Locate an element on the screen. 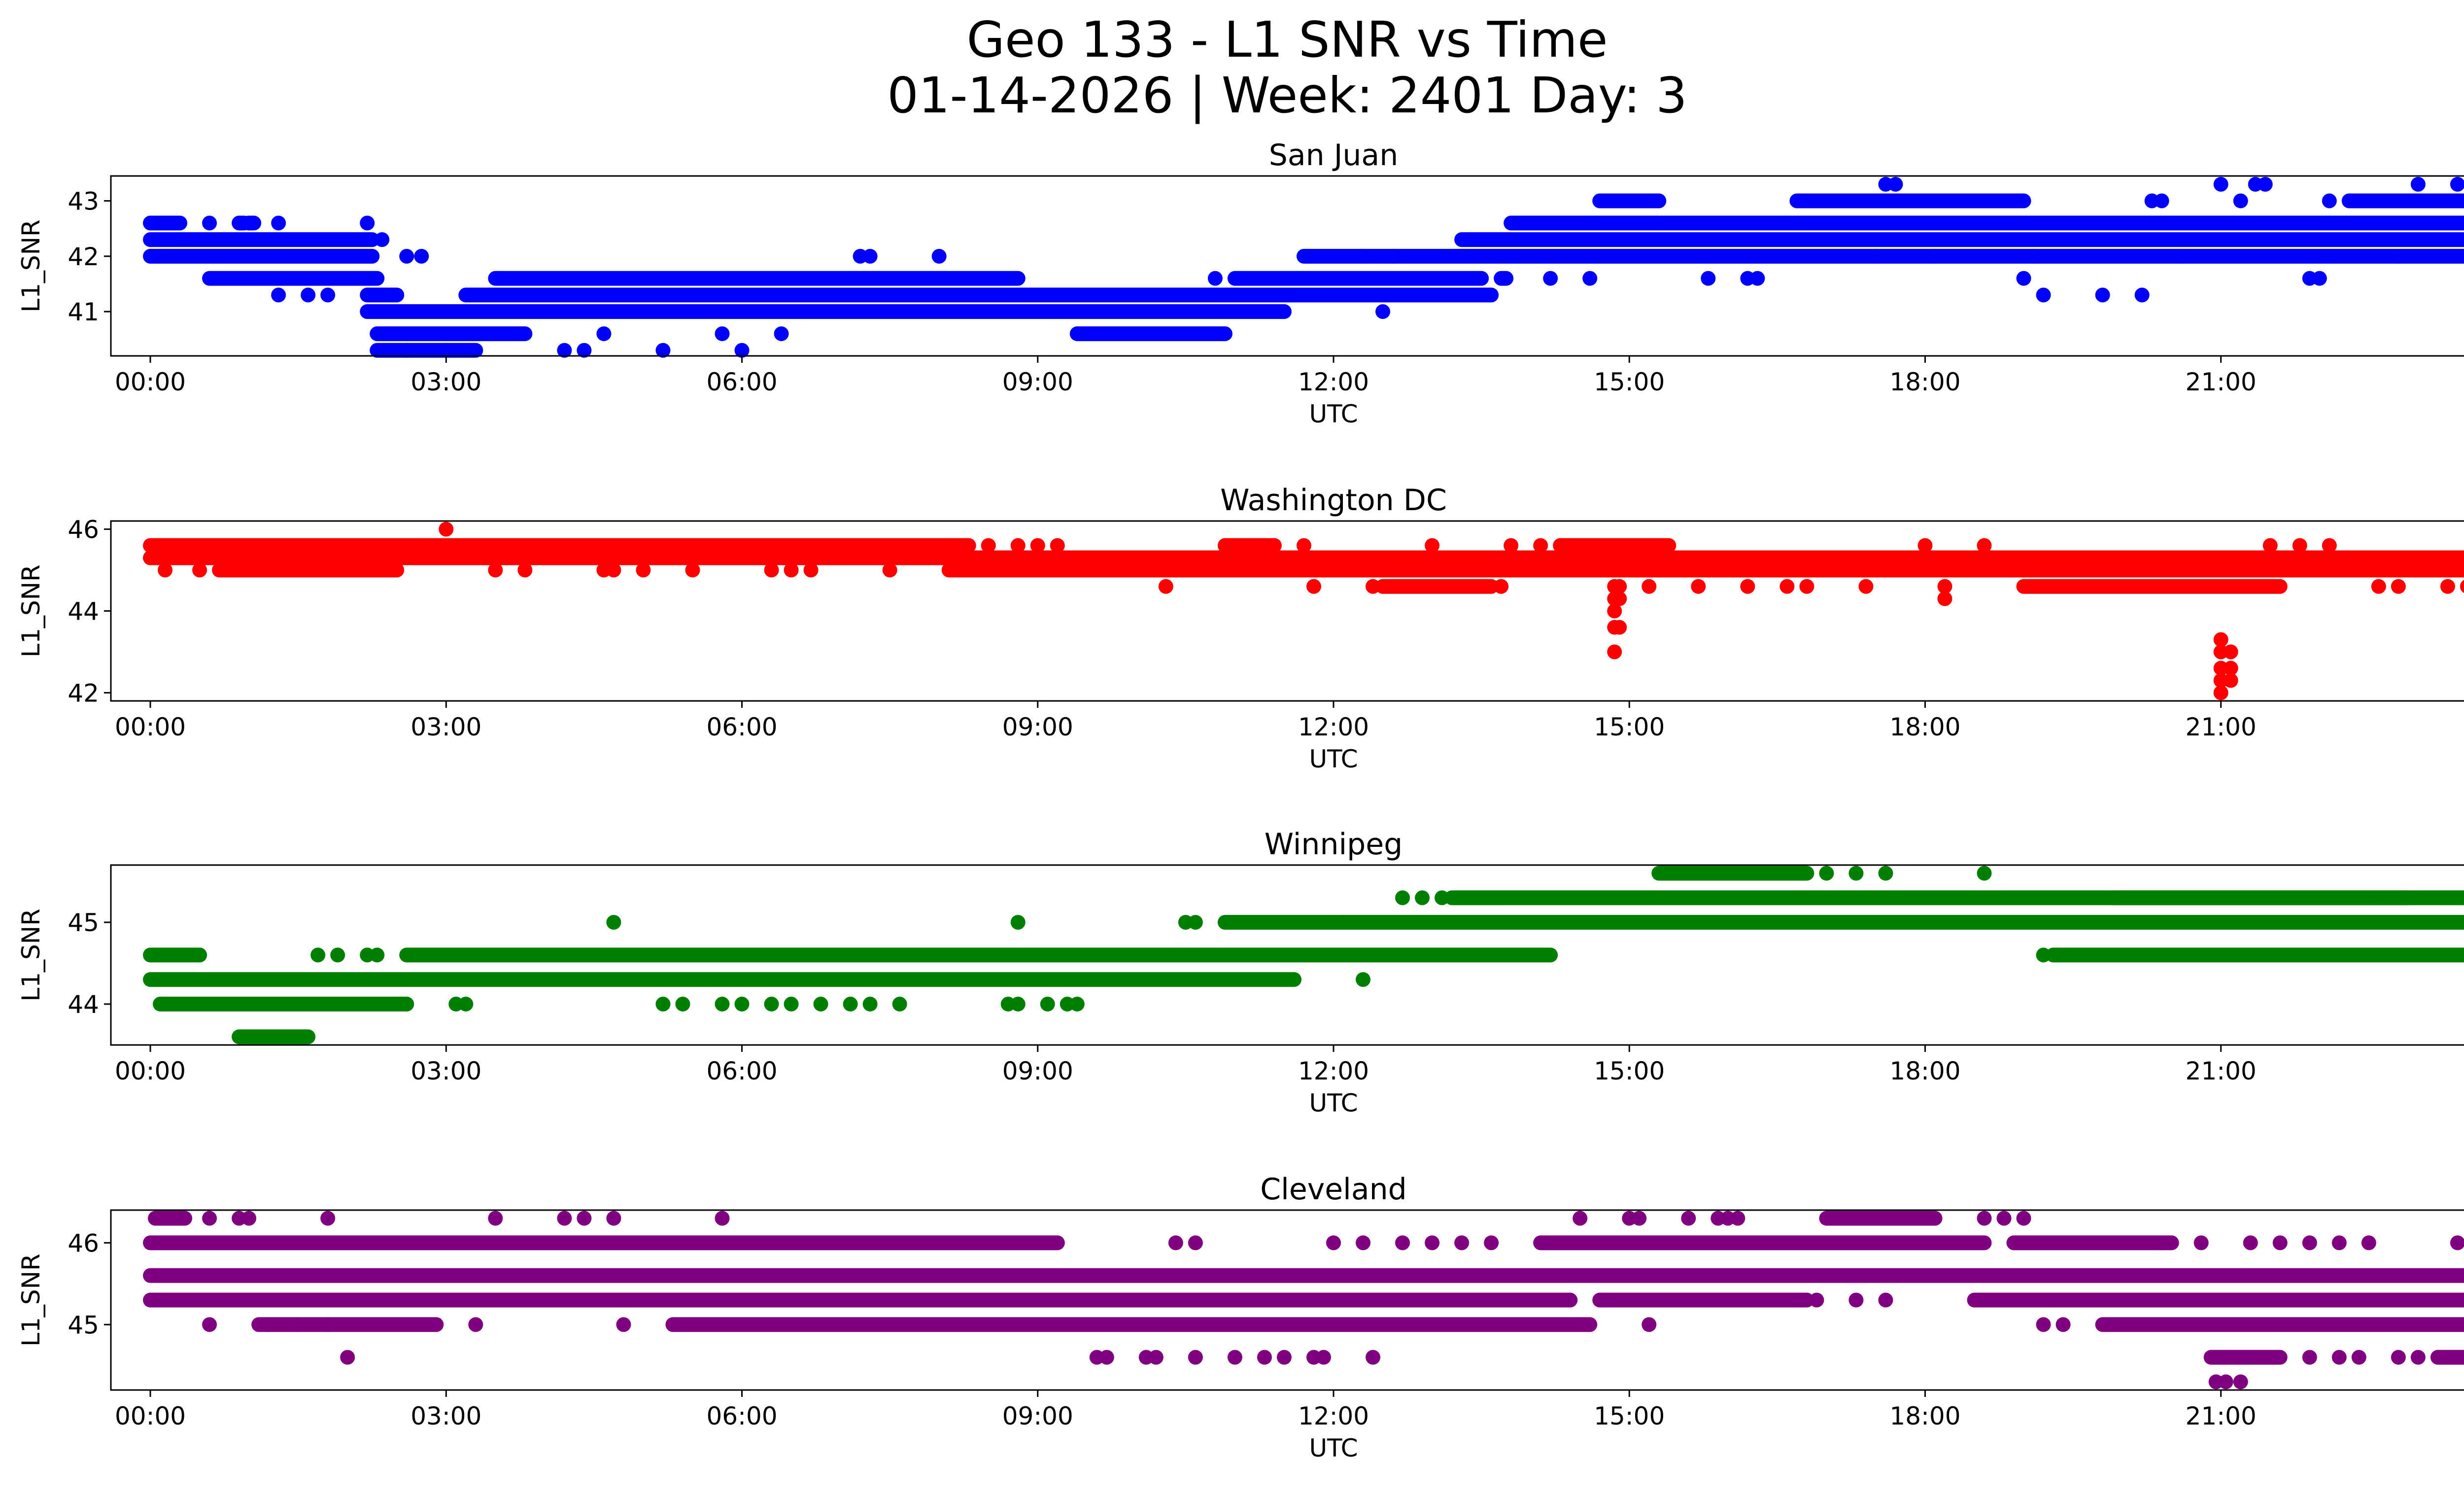 This screenshot has height=1495, width=2464. panel-title: San Juan is located at coordinates (1333, 155).